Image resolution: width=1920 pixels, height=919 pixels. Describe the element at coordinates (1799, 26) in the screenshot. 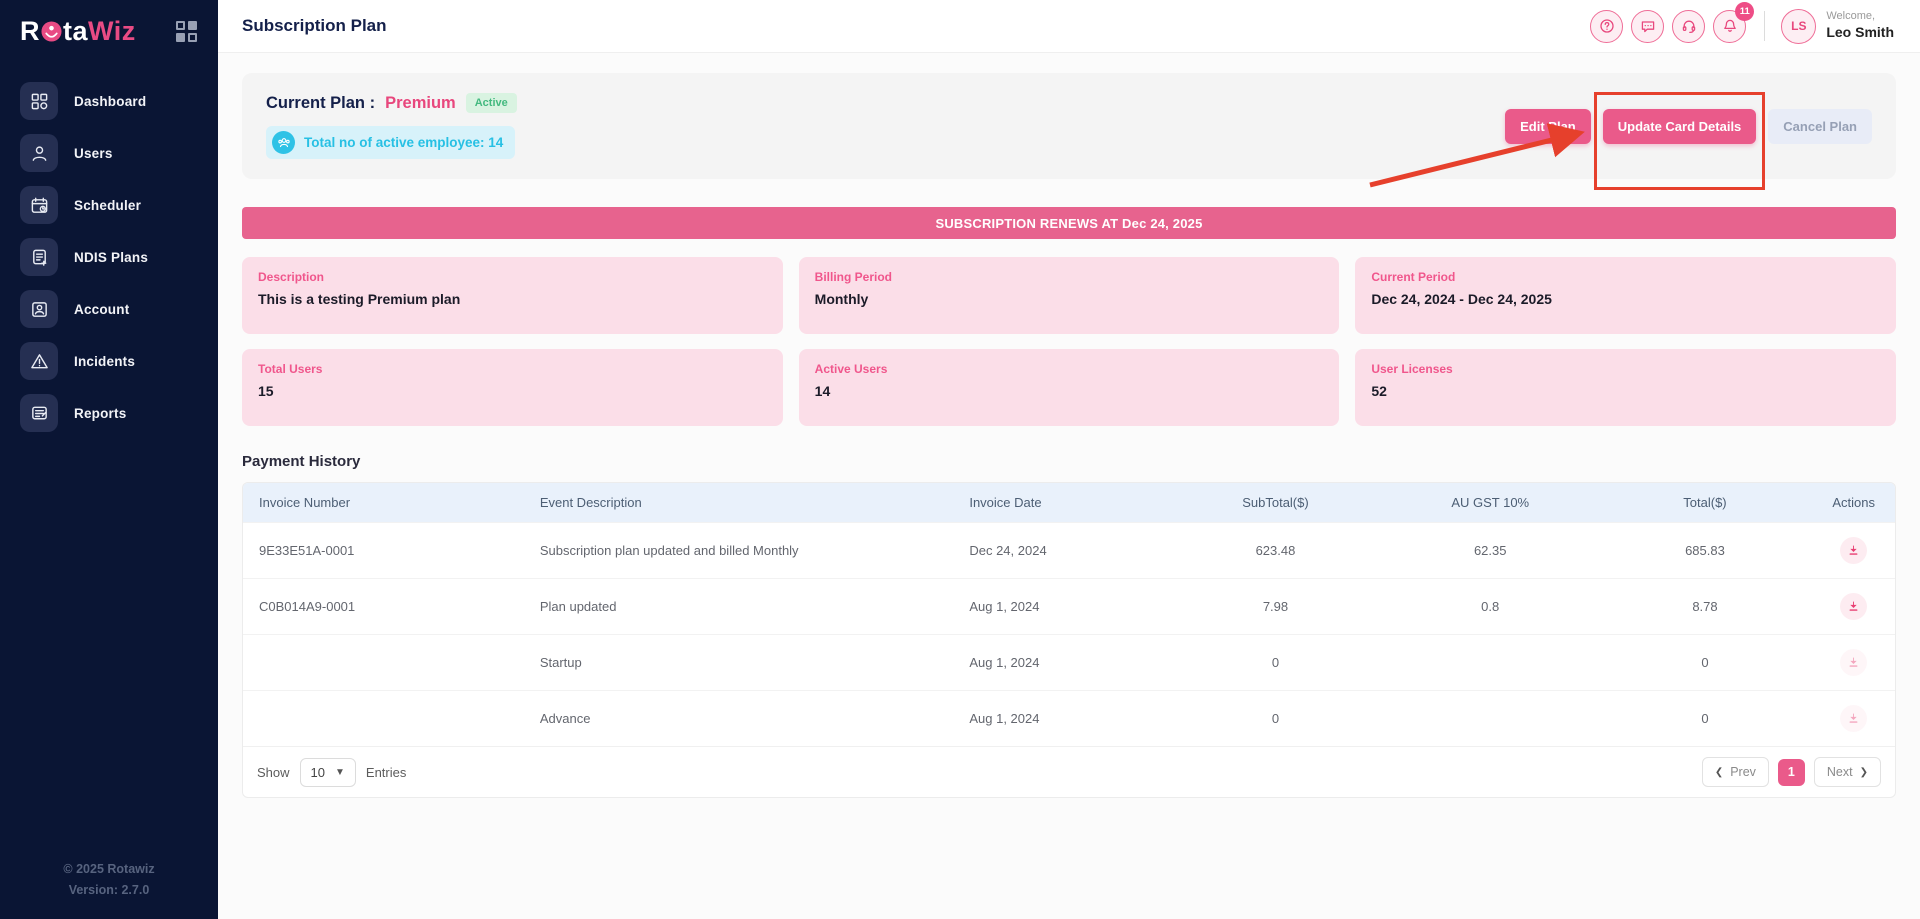

I see `avatar: LS` at that location.